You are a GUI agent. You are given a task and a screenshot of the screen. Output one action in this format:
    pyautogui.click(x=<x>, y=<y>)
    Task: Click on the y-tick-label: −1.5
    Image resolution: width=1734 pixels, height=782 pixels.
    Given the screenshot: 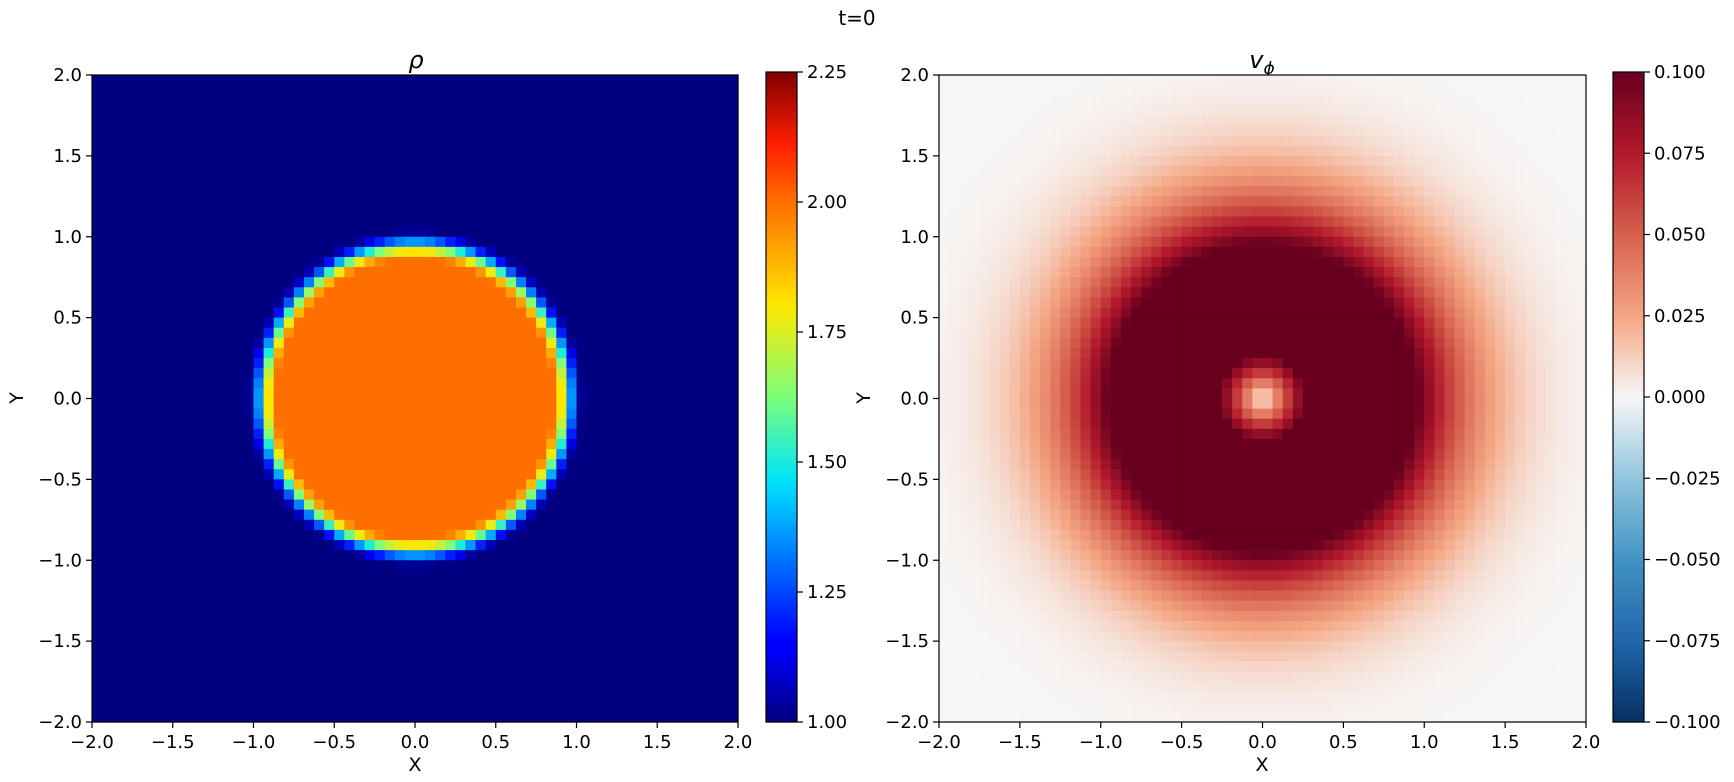 What is the action you would take?
    pyautogui.click(x=60, y=641)
    